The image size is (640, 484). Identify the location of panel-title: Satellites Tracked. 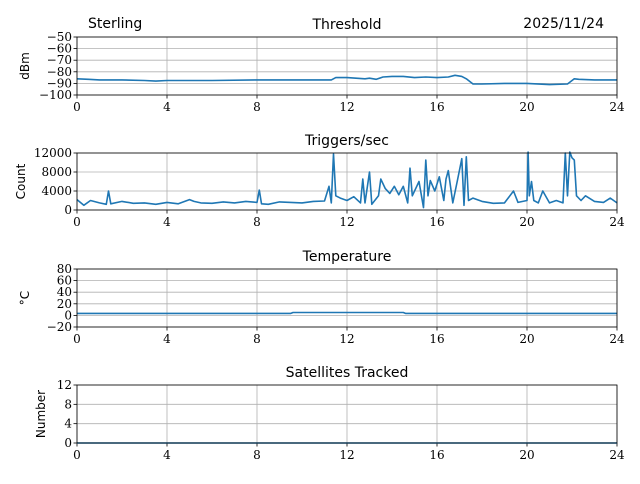
(347, 373).